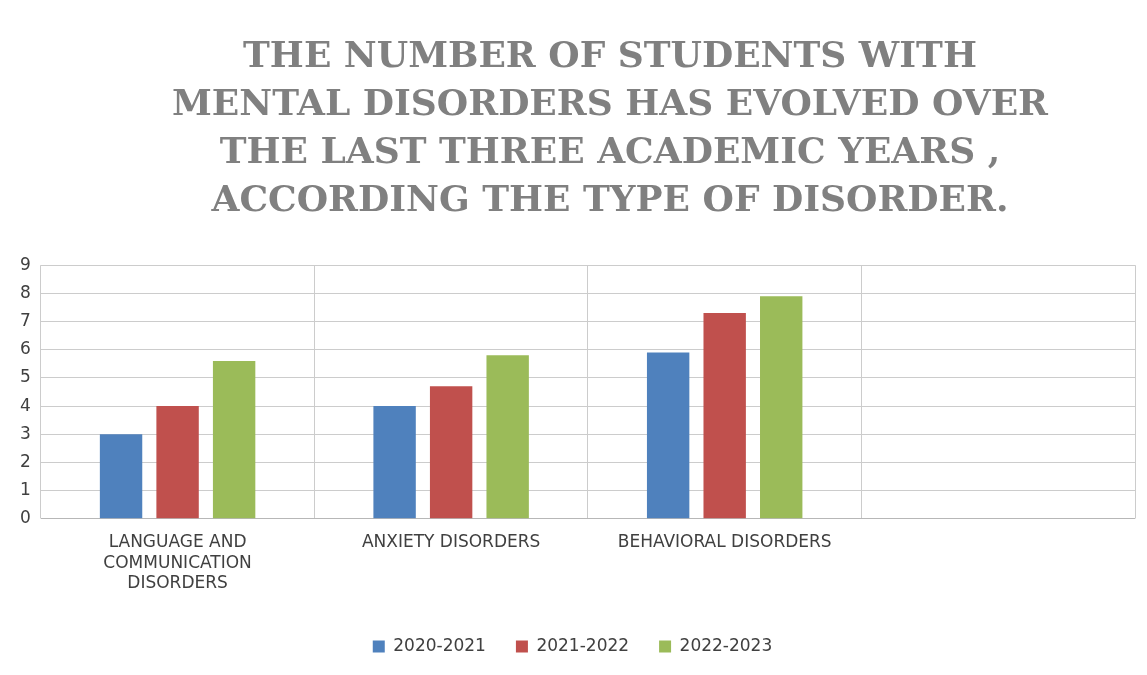 The width and height of the screenshot is (1147, 675). What do you see at coordinates (25, 517) in the screenshot?
I see `y-tick-label: 0` at bounding box center [25, 517].